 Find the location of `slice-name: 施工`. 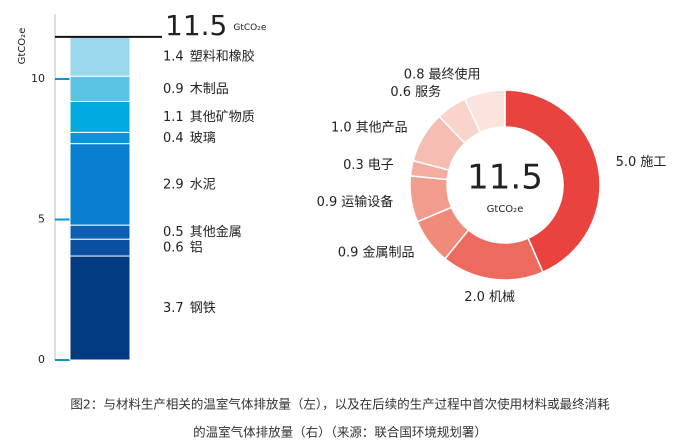

slice-name: 施工 is located at coordinates (653, 162).